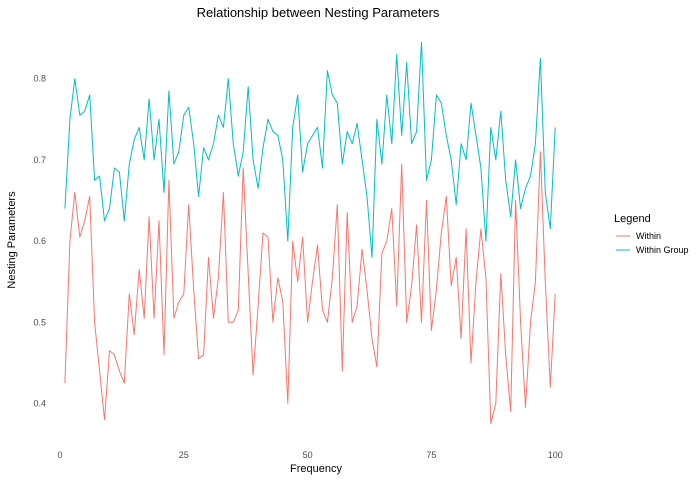  I want to click on legend-label: Within Group, so click(662, 250).